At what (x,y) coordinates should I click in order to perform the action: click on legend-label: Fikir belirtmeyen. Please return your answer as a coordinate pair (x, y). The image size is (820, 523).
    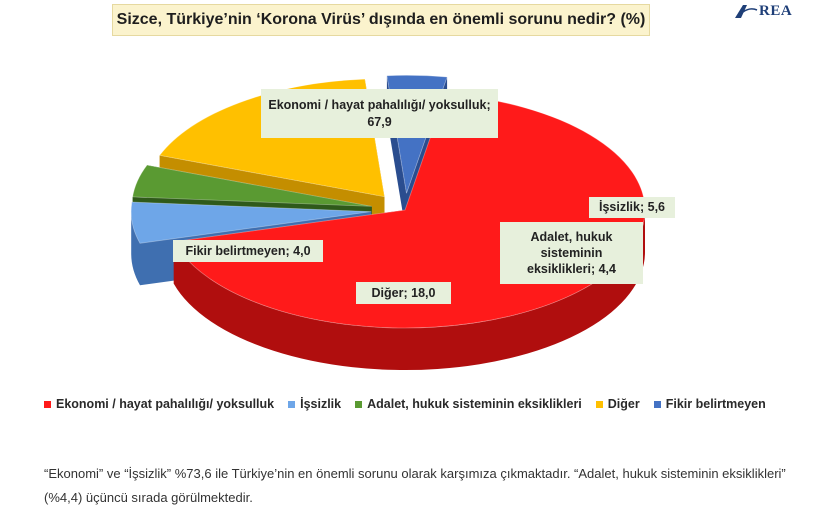
    Looking at the image, I should click on (715, 404).